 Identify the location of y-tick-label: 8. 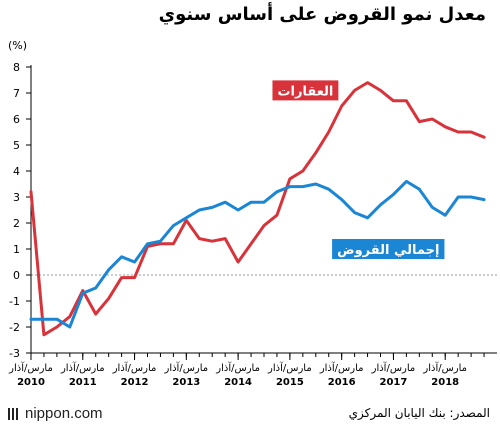
(16, 67).